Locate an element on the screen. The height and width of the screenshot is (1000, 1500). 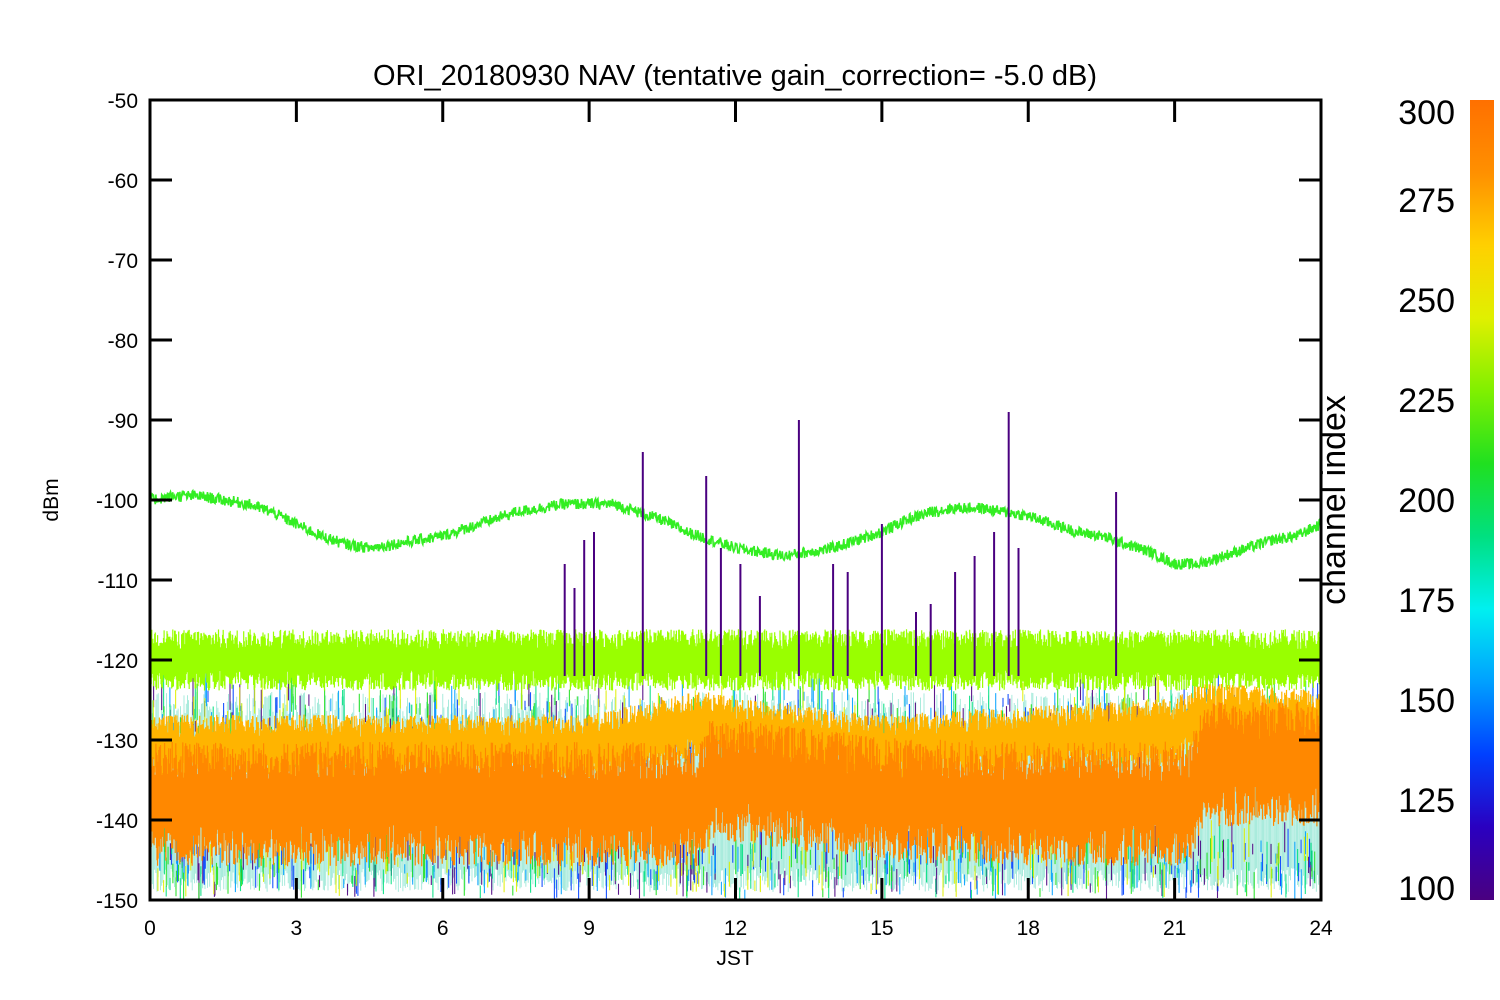
x-tick-label: 6 is located at coordinates (443, 928).